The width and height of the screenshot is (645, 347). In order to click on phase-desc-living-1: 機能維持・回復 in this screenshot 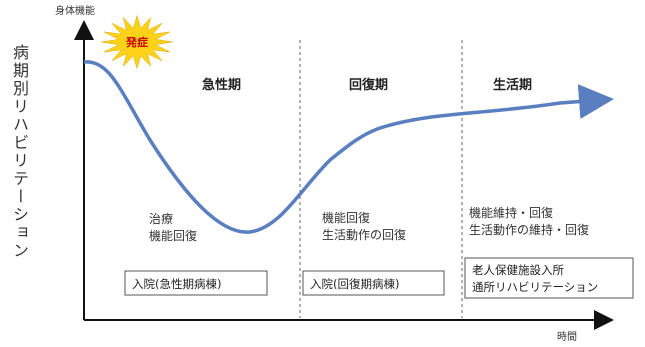, I will do `click(511, 212)`.